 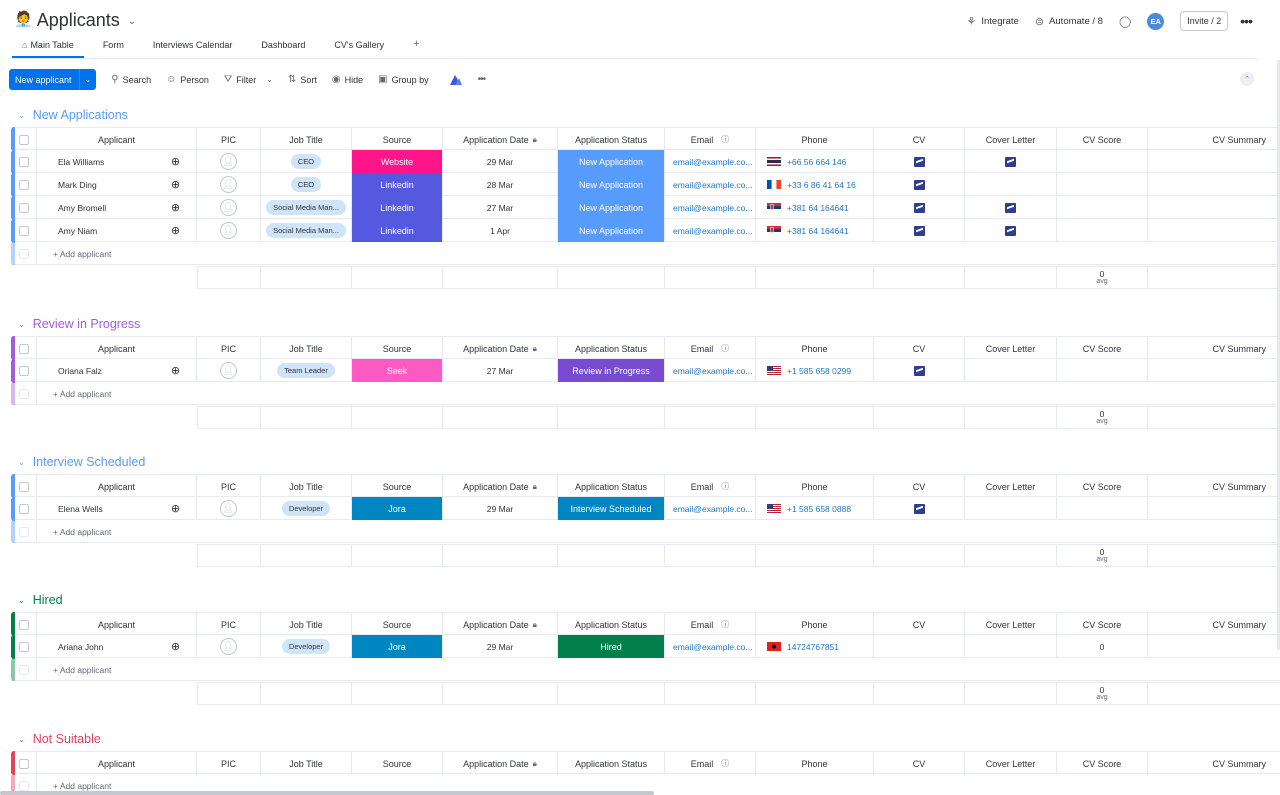 I want to click on applicant-name-cell: Amy Niam, so click(x=96, y=230).